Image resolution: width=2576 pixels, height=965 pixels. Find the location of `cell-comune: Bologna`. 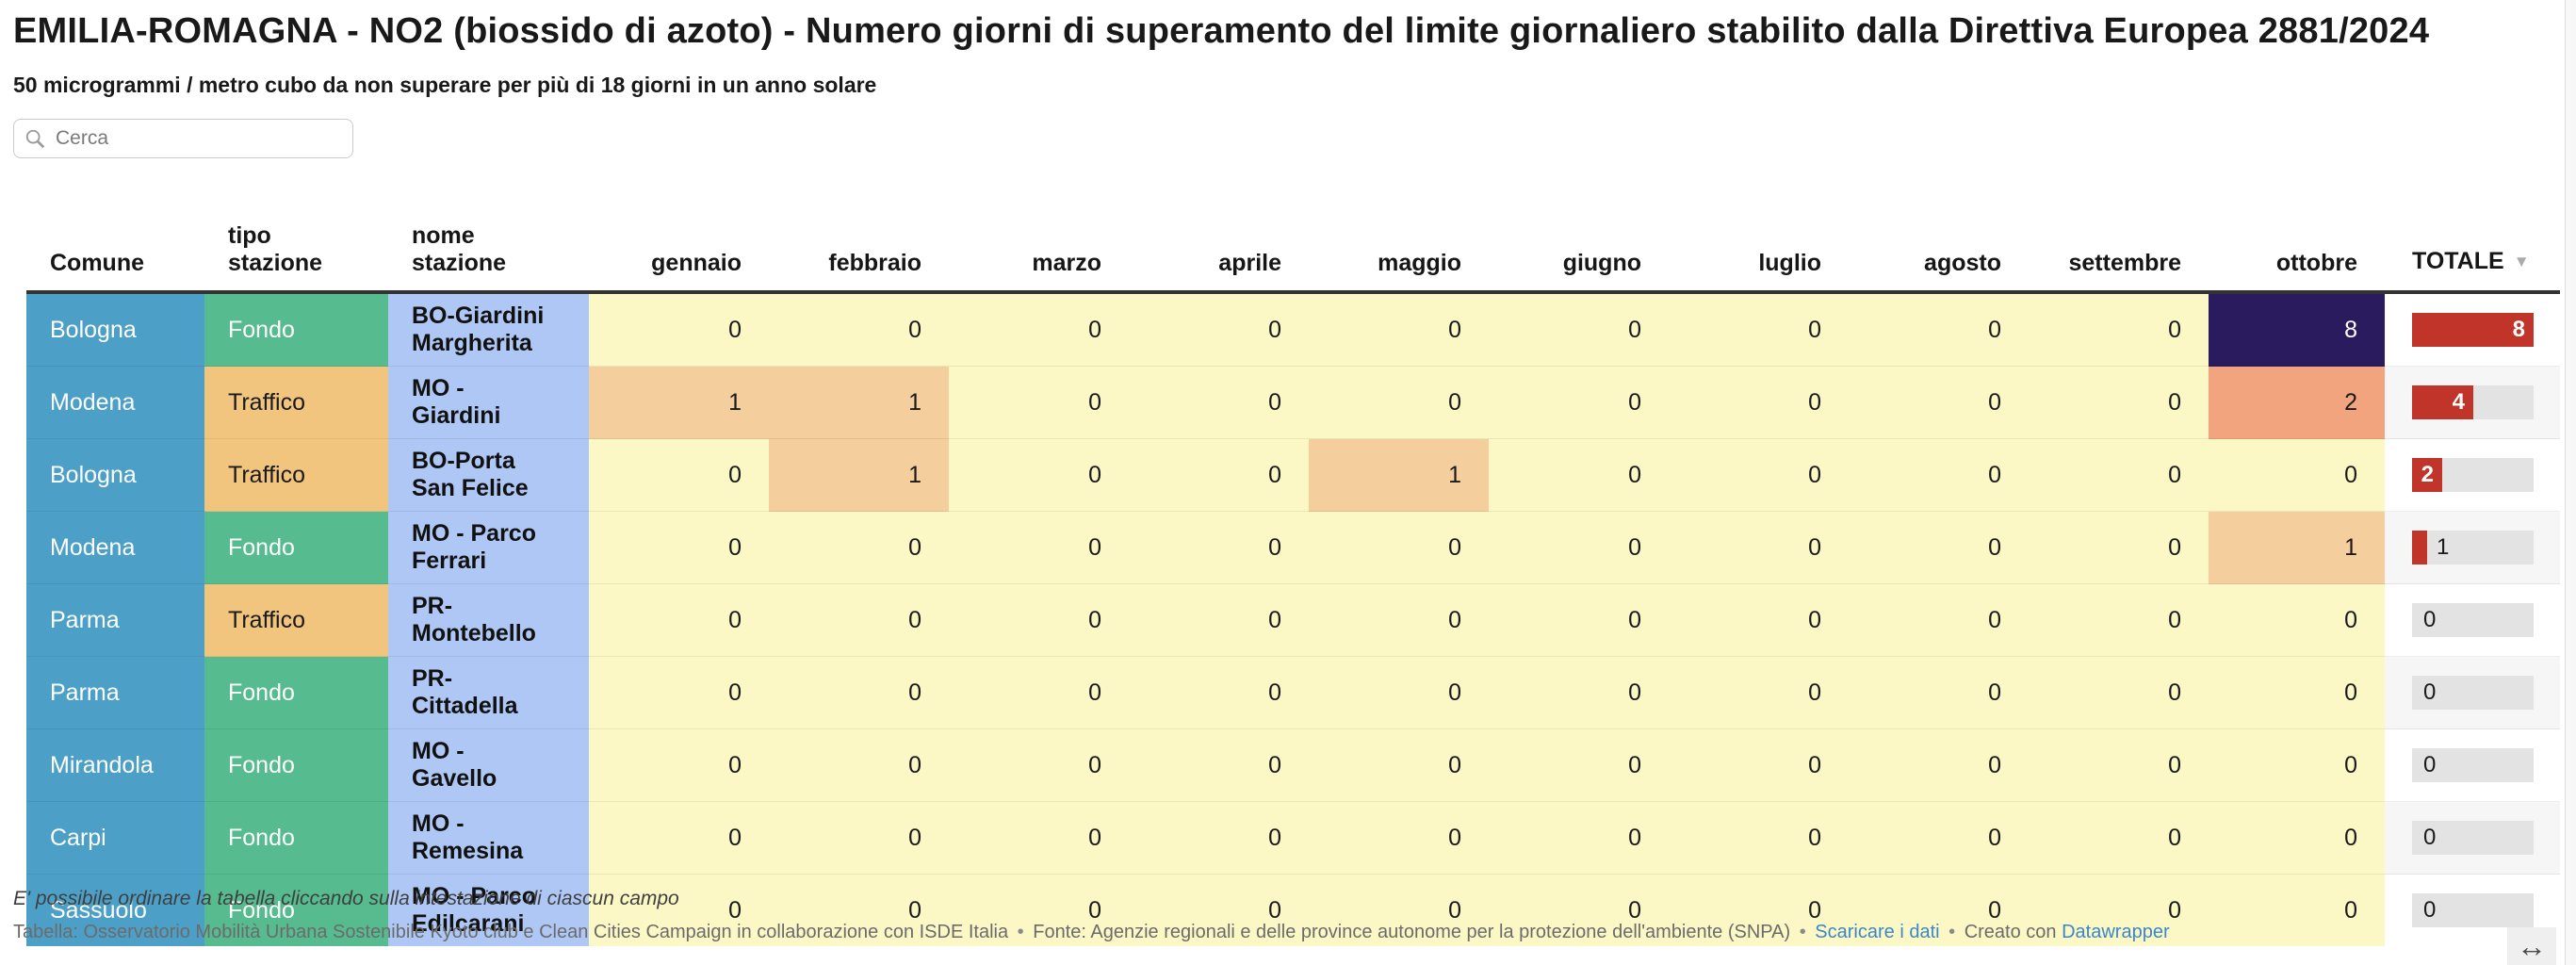

cell-comune: Bologna is located at coordinates (115, 329).